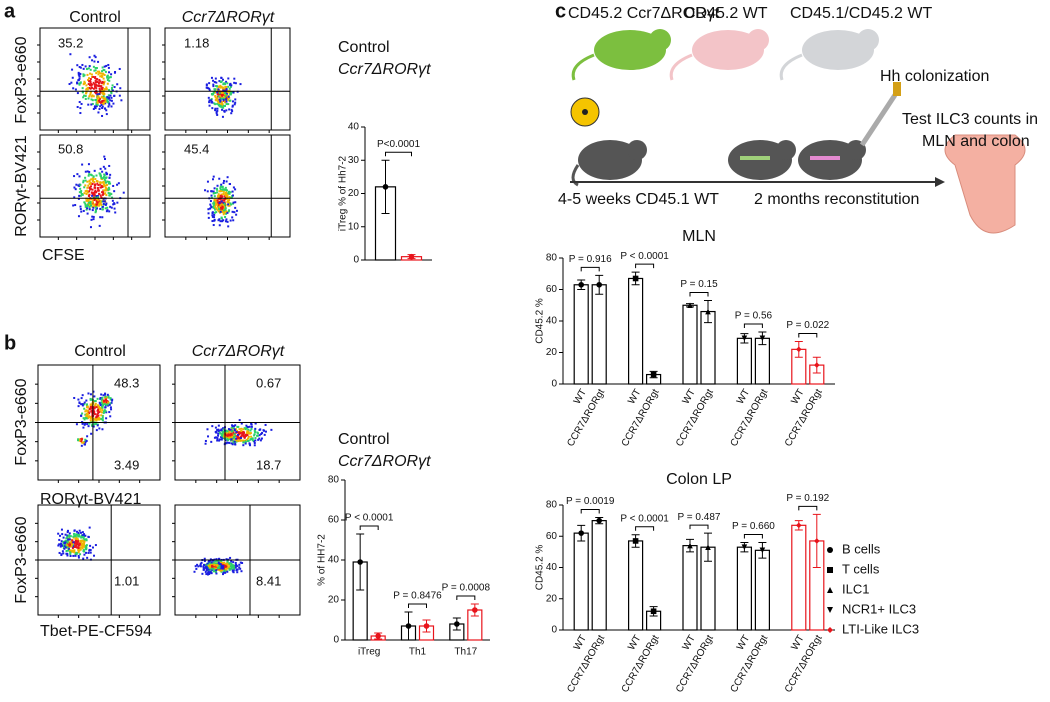 This screenshot has width=1050, height=702. What do you see at coordinates (369, 652) in the screenshot?
I see `x-tick-label: iTreg` at bounding box center [369, 652].